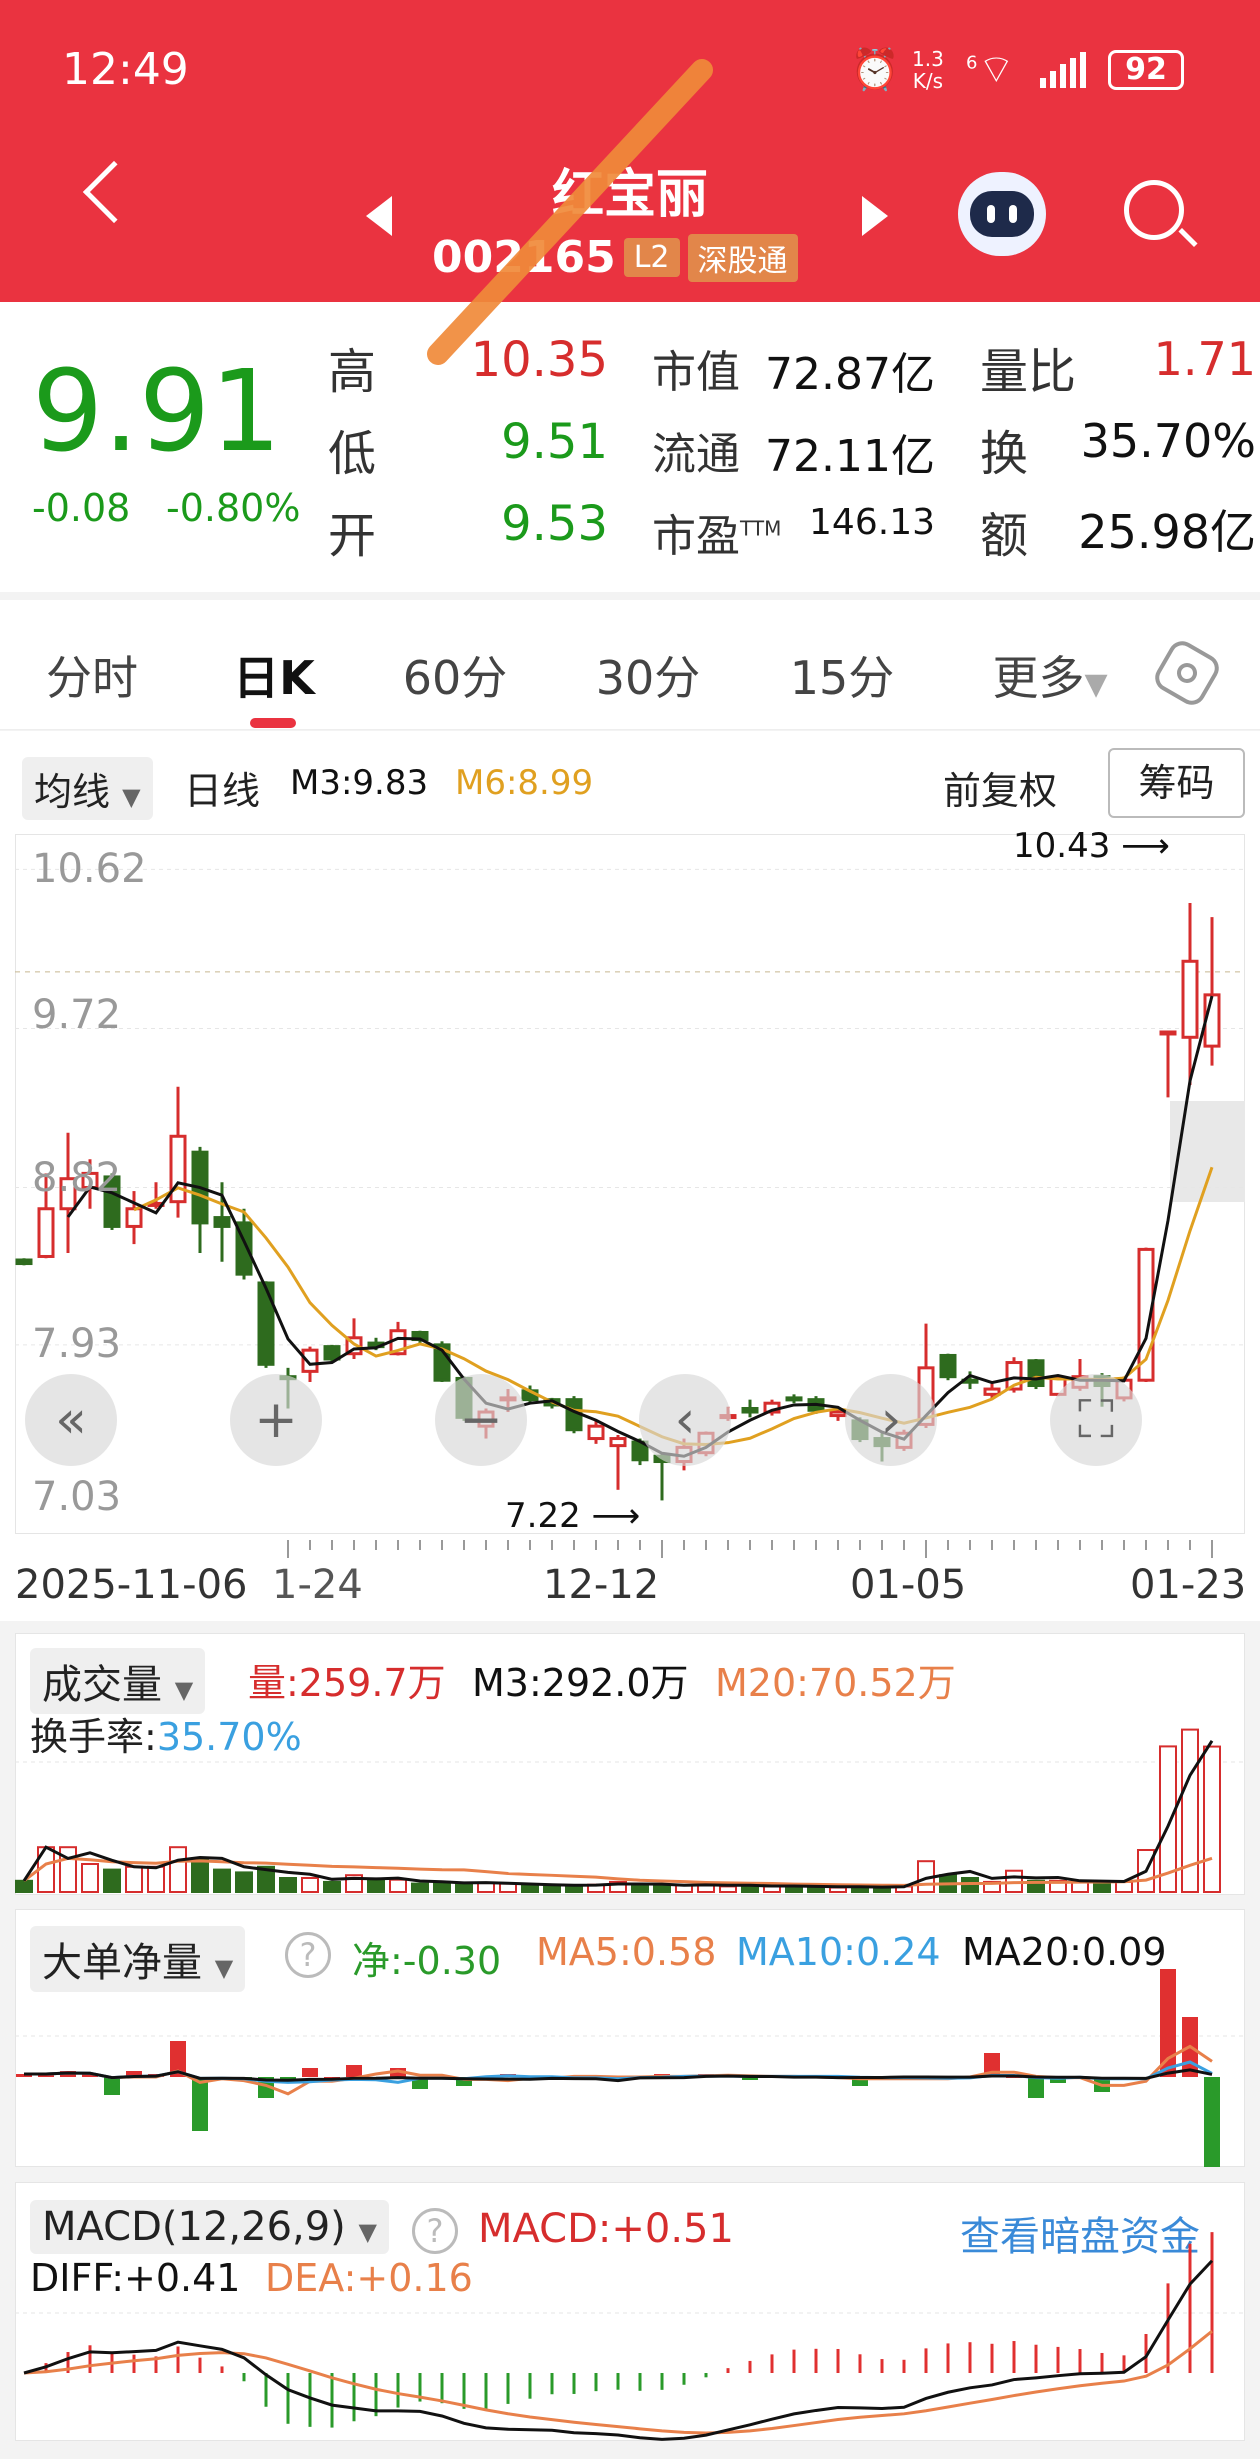  What do you see at coordinates (850, 374) in the screenshot?
I see `quote-value: 72.87亿` at bounding box center [850, 374].